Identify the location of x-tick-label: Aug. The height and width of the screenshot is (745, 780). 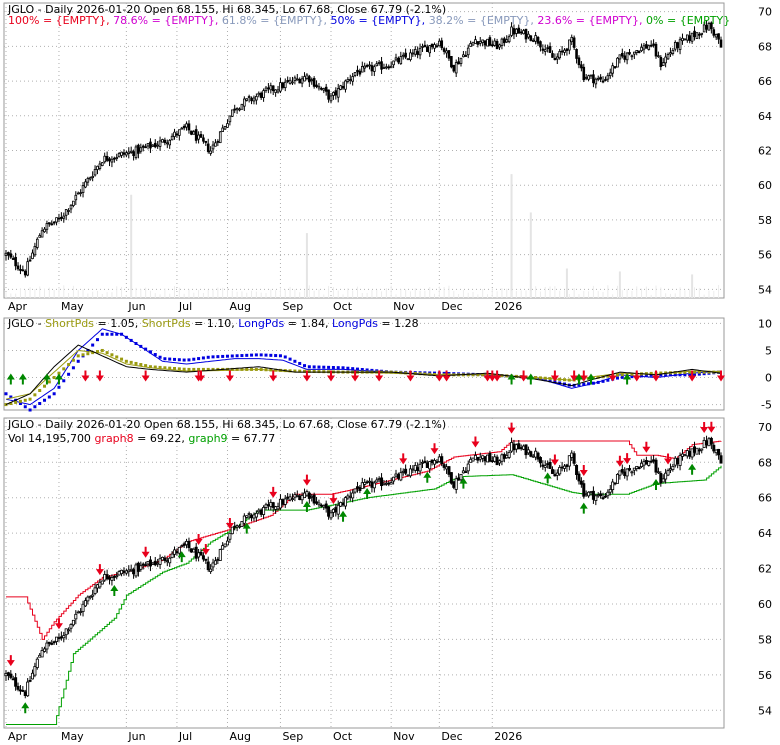
(239, 306).